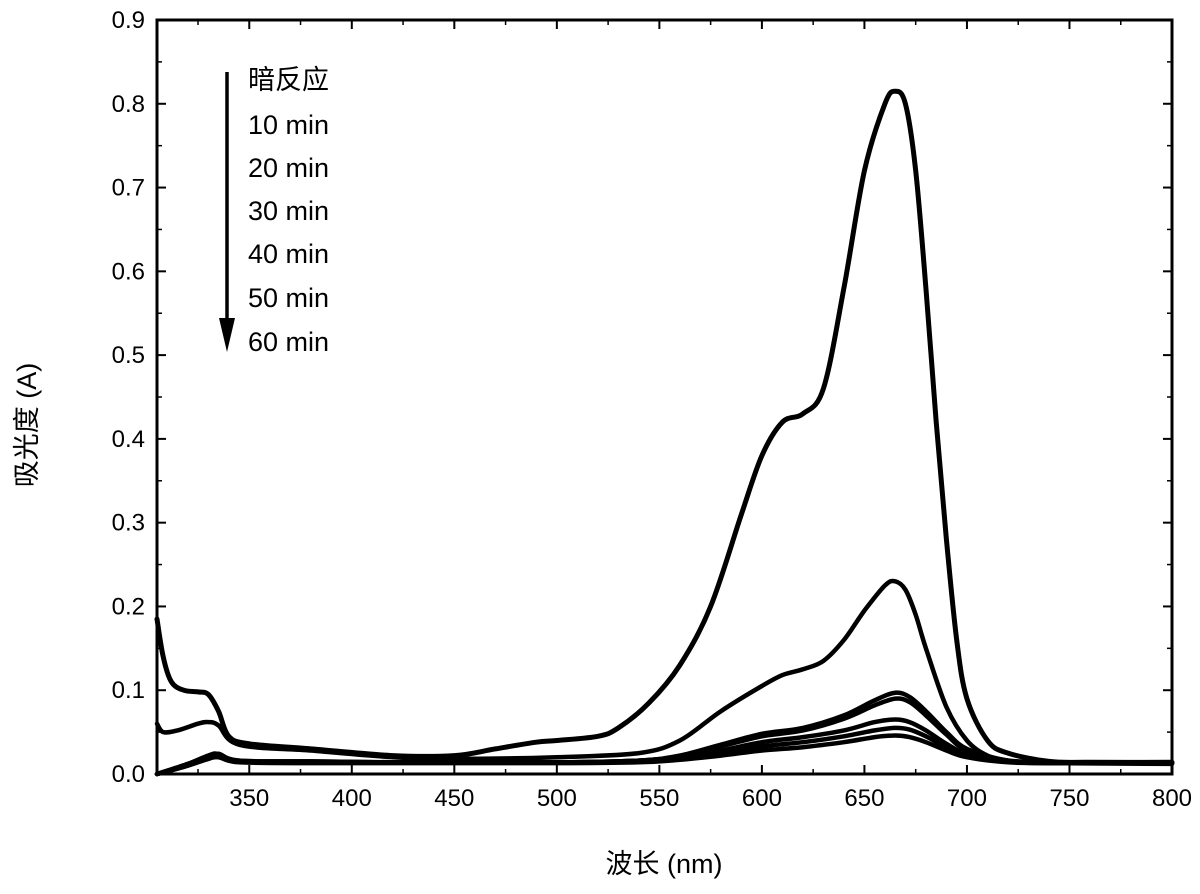 This screenshot has width=1200, height=894. I want to click on legend-entry: 30 min, so click(288, 211).